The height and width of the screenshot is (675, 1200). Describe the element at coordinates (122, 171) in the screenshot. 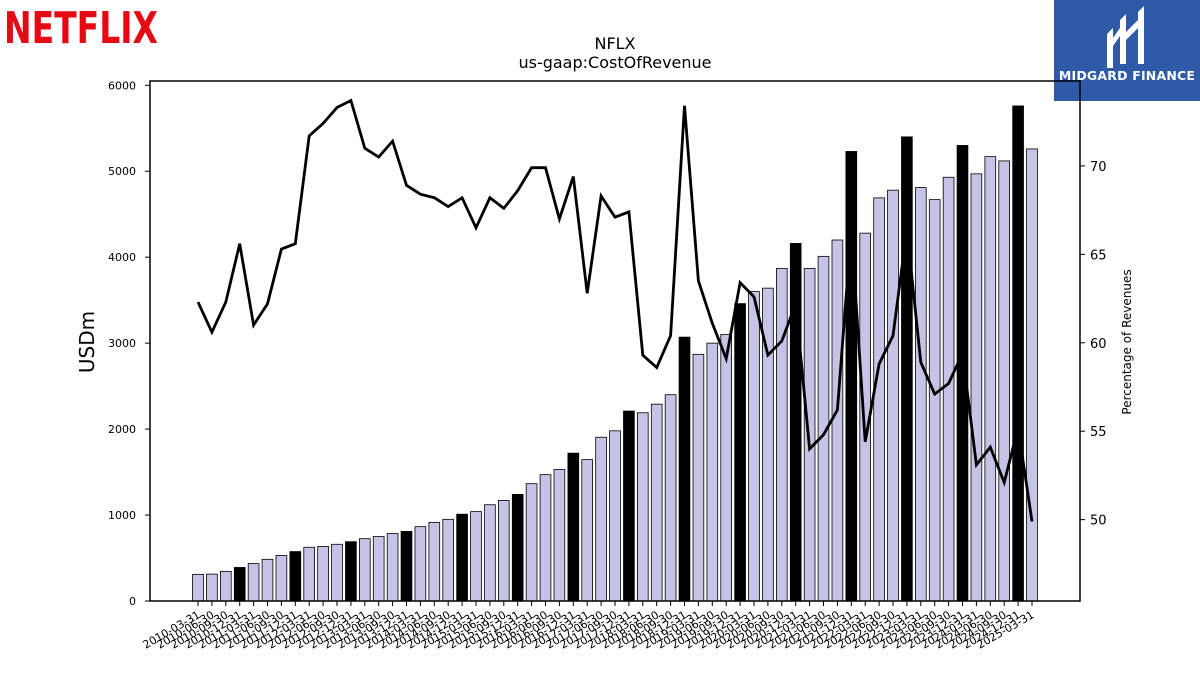

I see `y-tick-label: 5000` at that location.